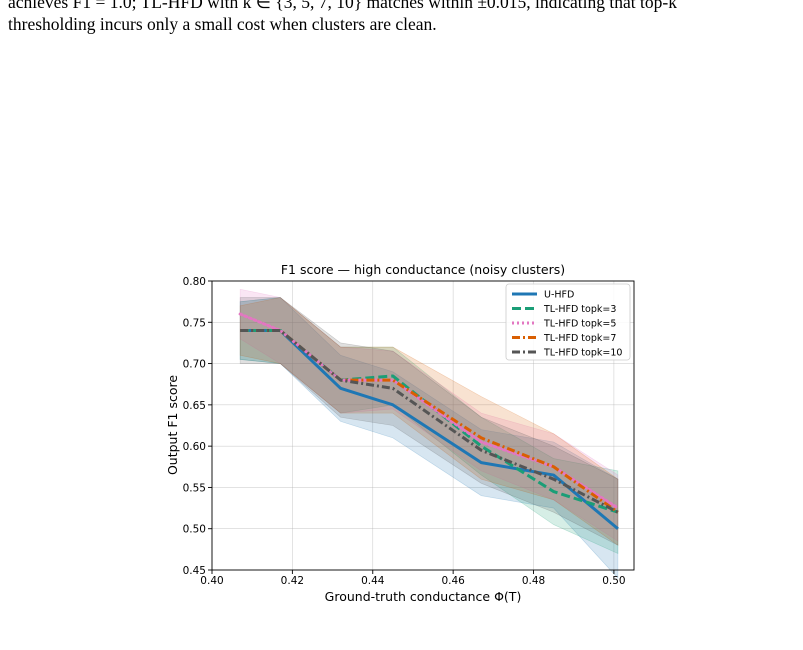  I want to click on y-tick-label: 0.60, so click(194, 447).